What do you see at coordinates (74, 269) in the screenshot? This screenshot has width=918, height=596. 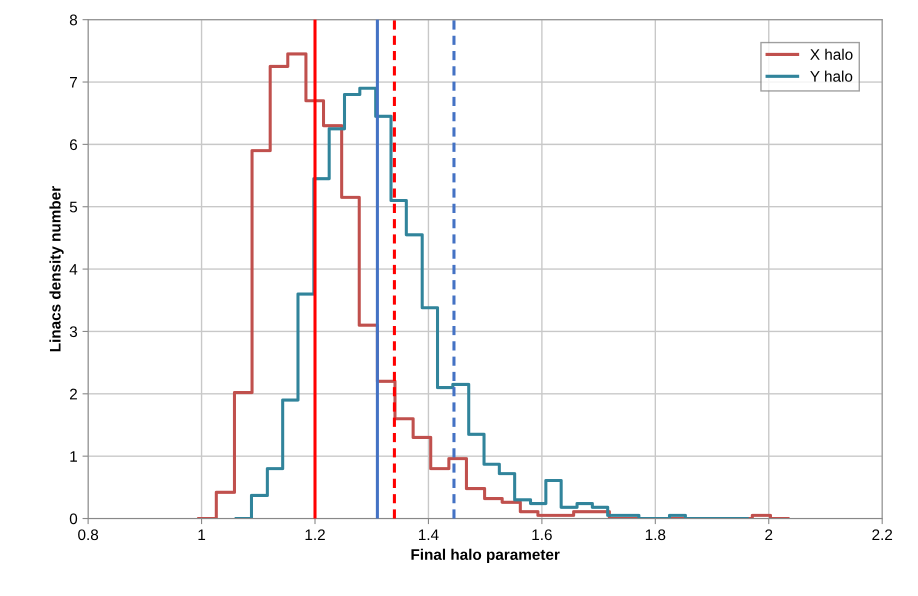 I see `y-tick-label: 4` at bounding box center [74, 269].